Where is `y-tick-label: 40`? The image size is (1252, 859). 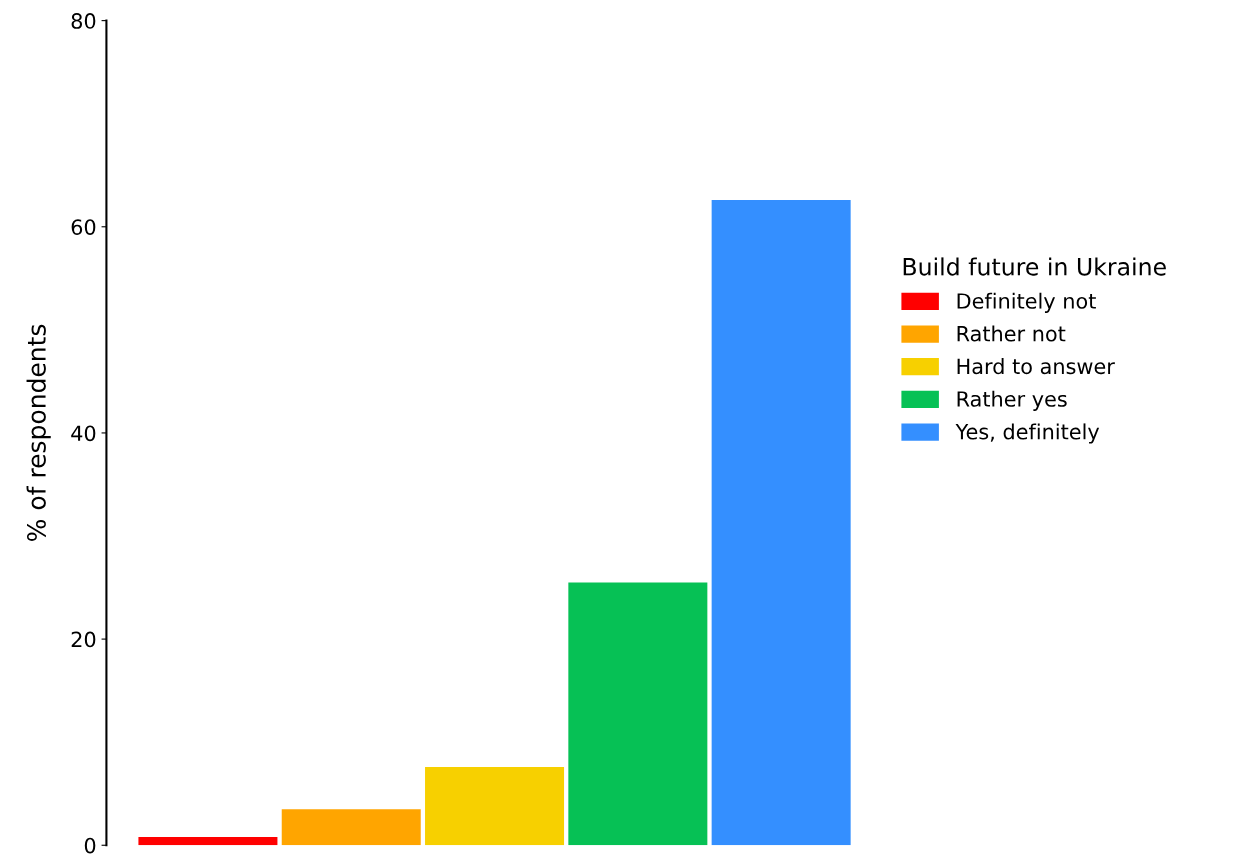 y-tick-label: 40 is located at coordinates (83, 433).